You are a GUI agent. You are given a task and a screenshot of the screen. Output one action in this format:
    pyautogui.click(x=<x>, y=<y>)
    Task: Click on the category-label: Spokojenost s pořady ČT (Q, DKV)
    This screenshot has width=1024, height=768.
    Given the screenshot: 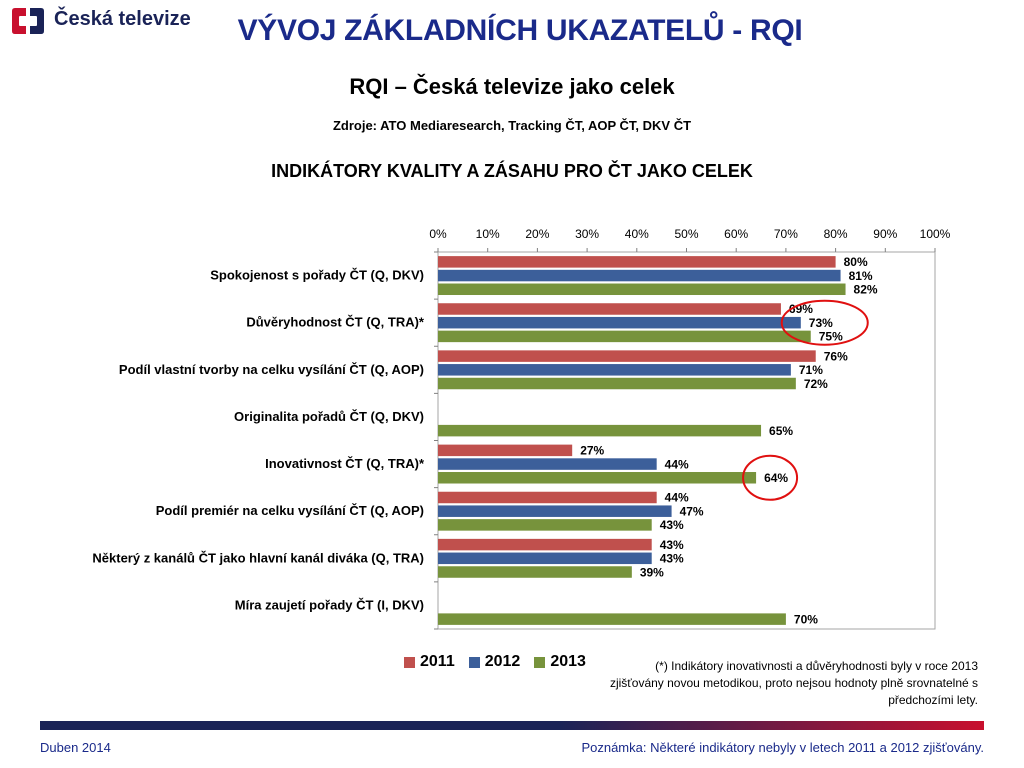 What is the action you would take?
    pyautogui.click(x=317, y=275)
    